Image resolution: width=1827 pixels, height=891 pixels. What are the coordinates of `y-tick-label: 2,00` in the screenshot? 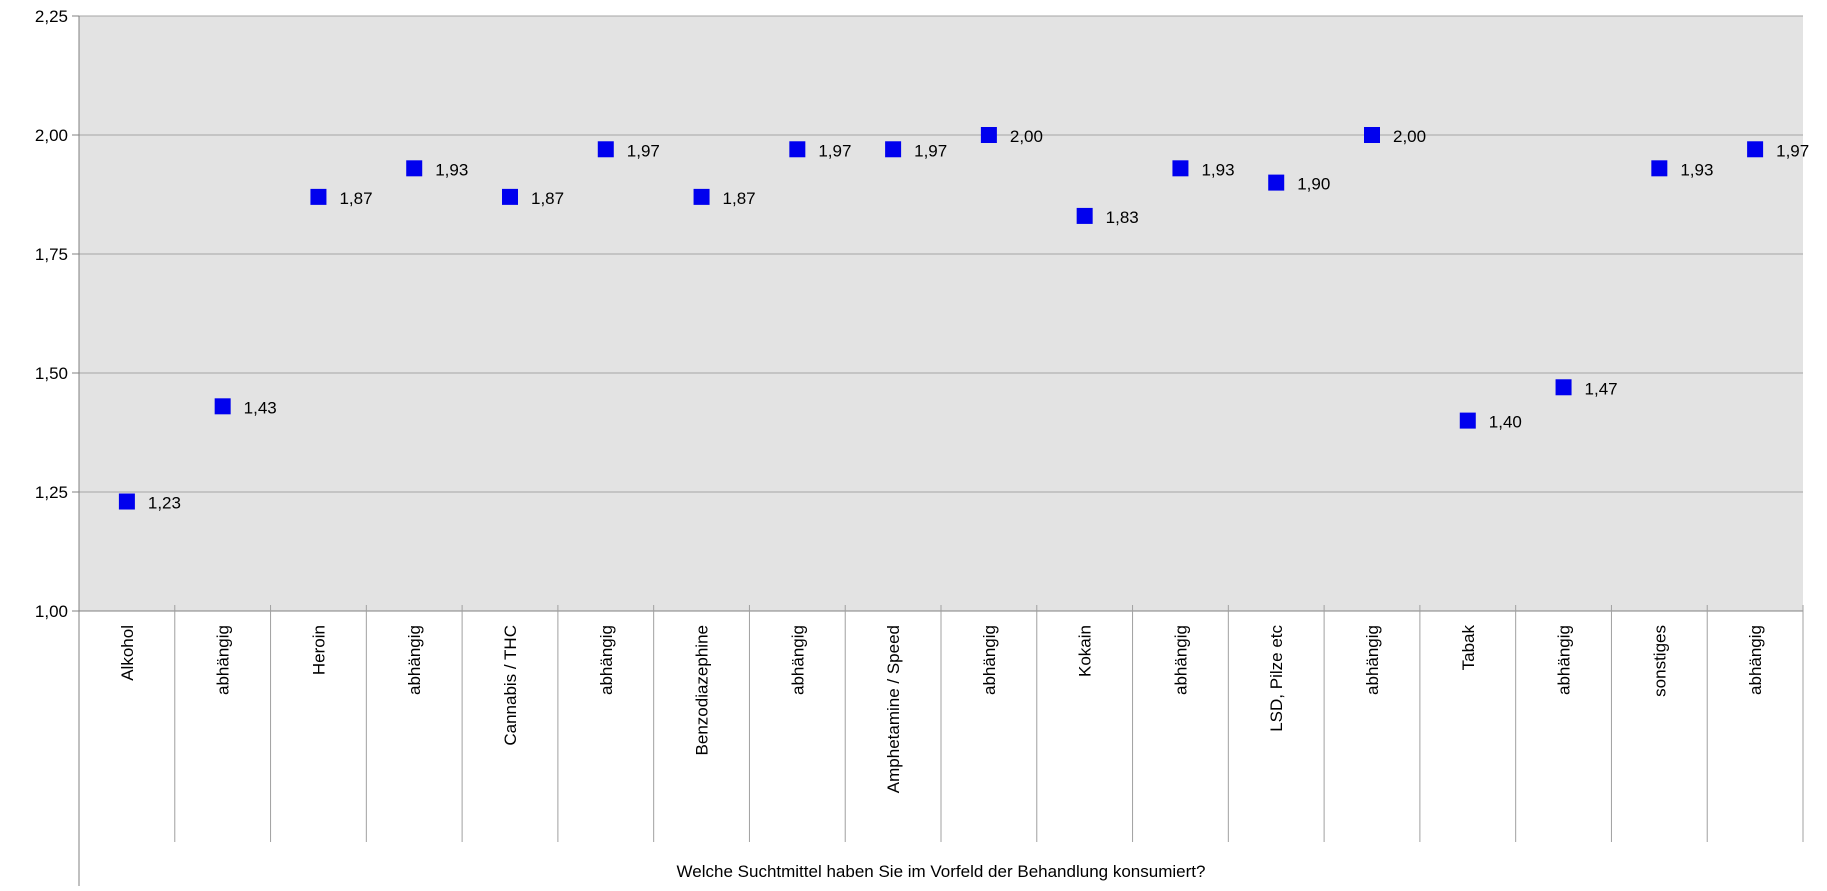 It's located at (51, 135).